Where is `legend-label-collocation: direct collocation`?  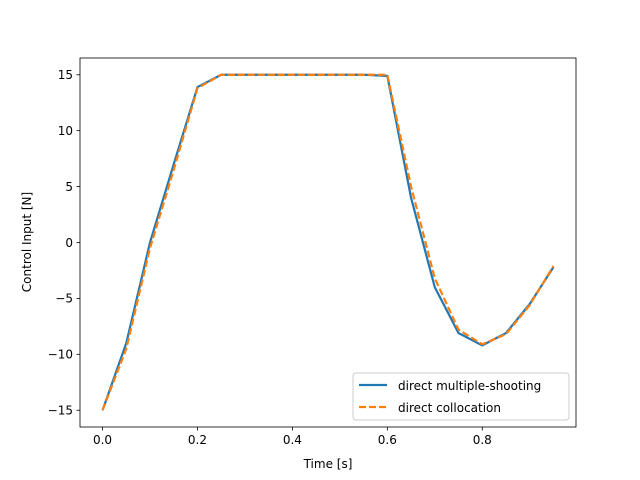 legend-label-collocation: direct collocation is located at coordinates (449, 408).